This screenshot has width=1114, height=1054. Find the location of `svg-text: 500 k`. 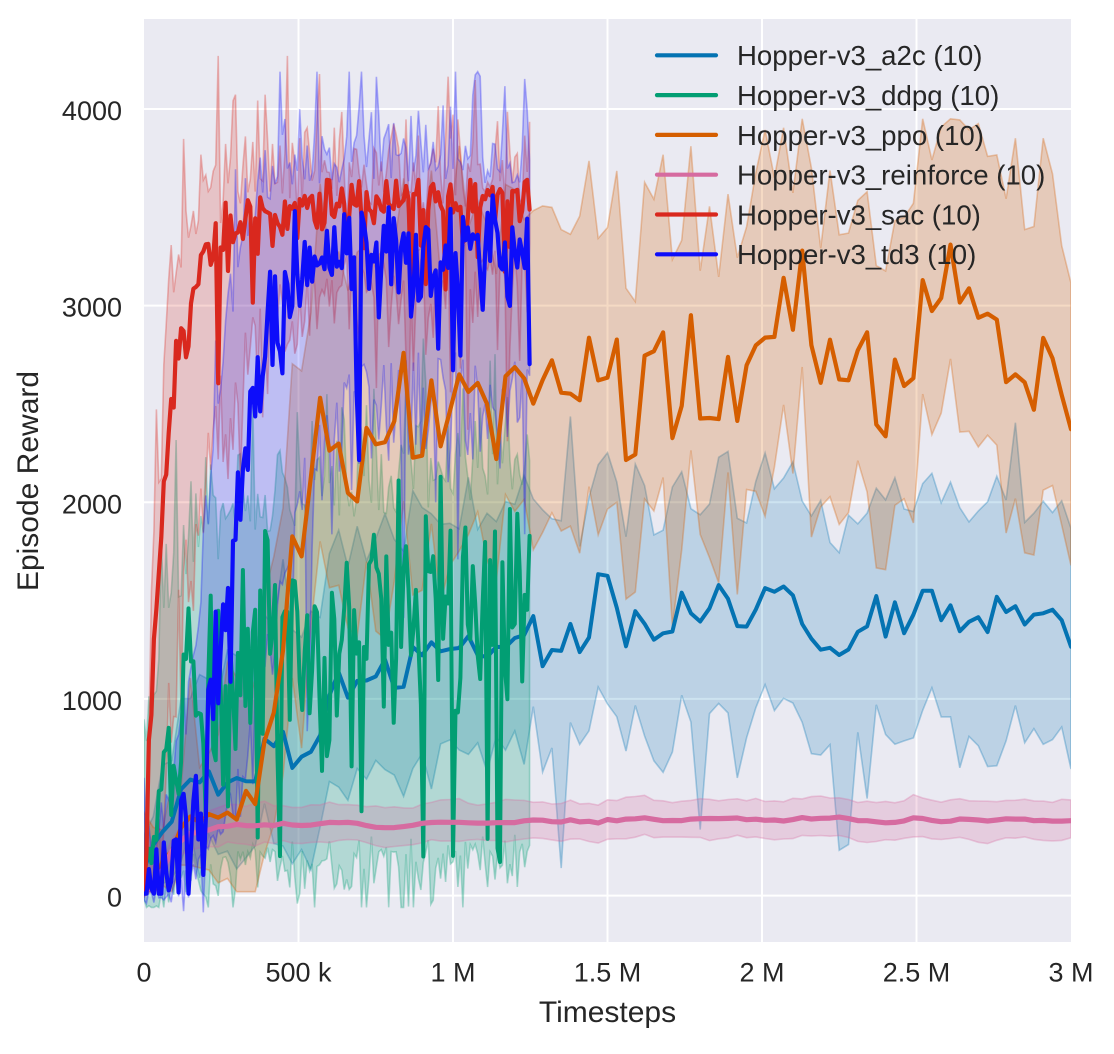

svg-text: 500 k is located at coordinates (298, 973).